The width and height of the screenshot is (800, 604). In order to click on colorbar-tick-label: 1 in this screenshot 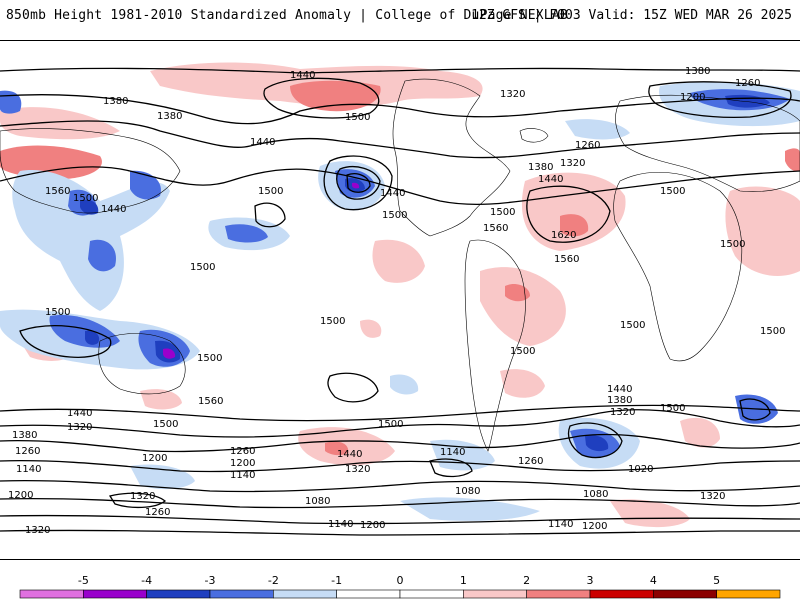, I will do `click(463, 580)`.